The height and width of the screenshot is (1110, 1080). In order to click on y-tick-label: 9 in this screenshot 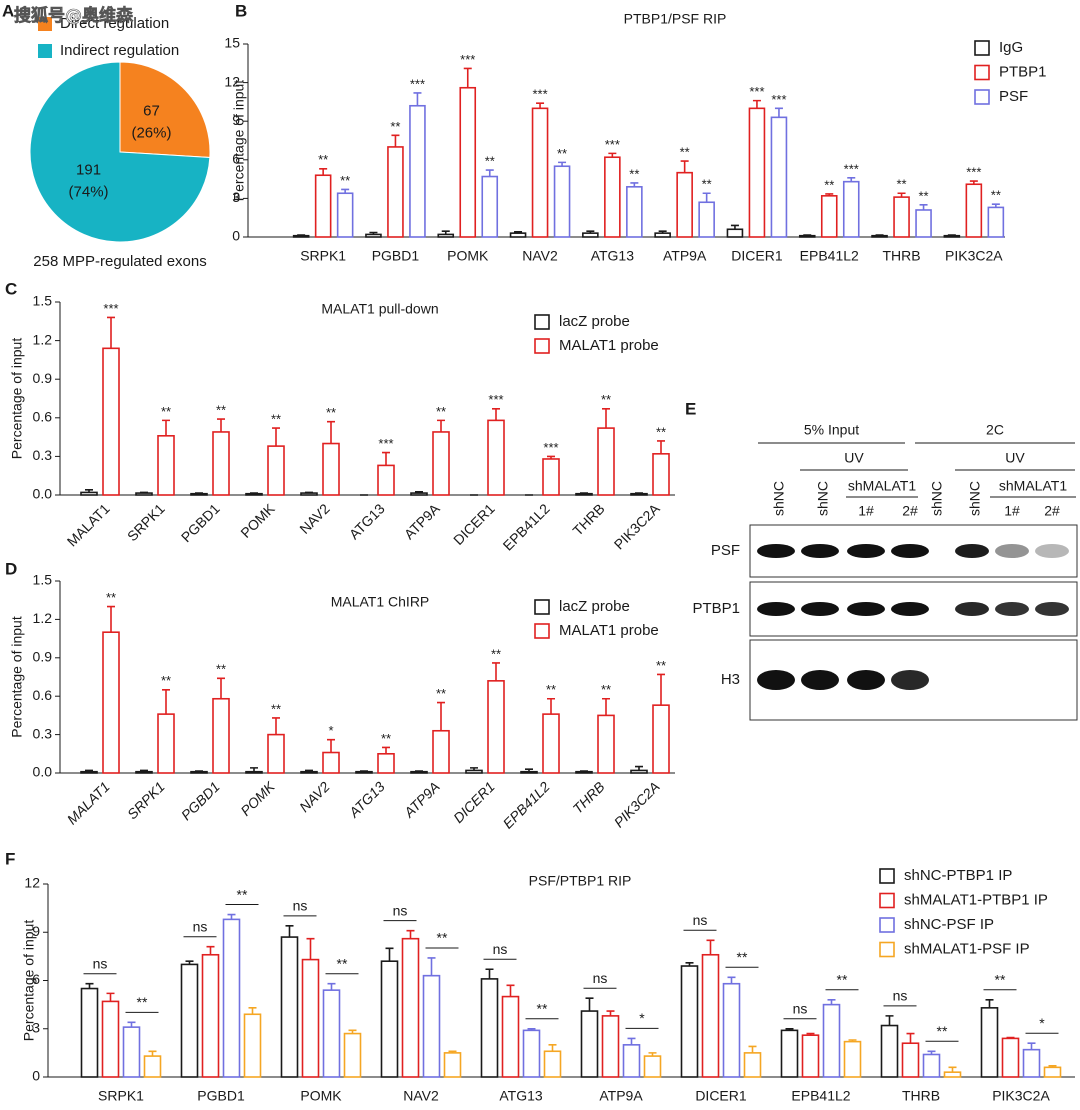, I will do `click(36, 931)`.